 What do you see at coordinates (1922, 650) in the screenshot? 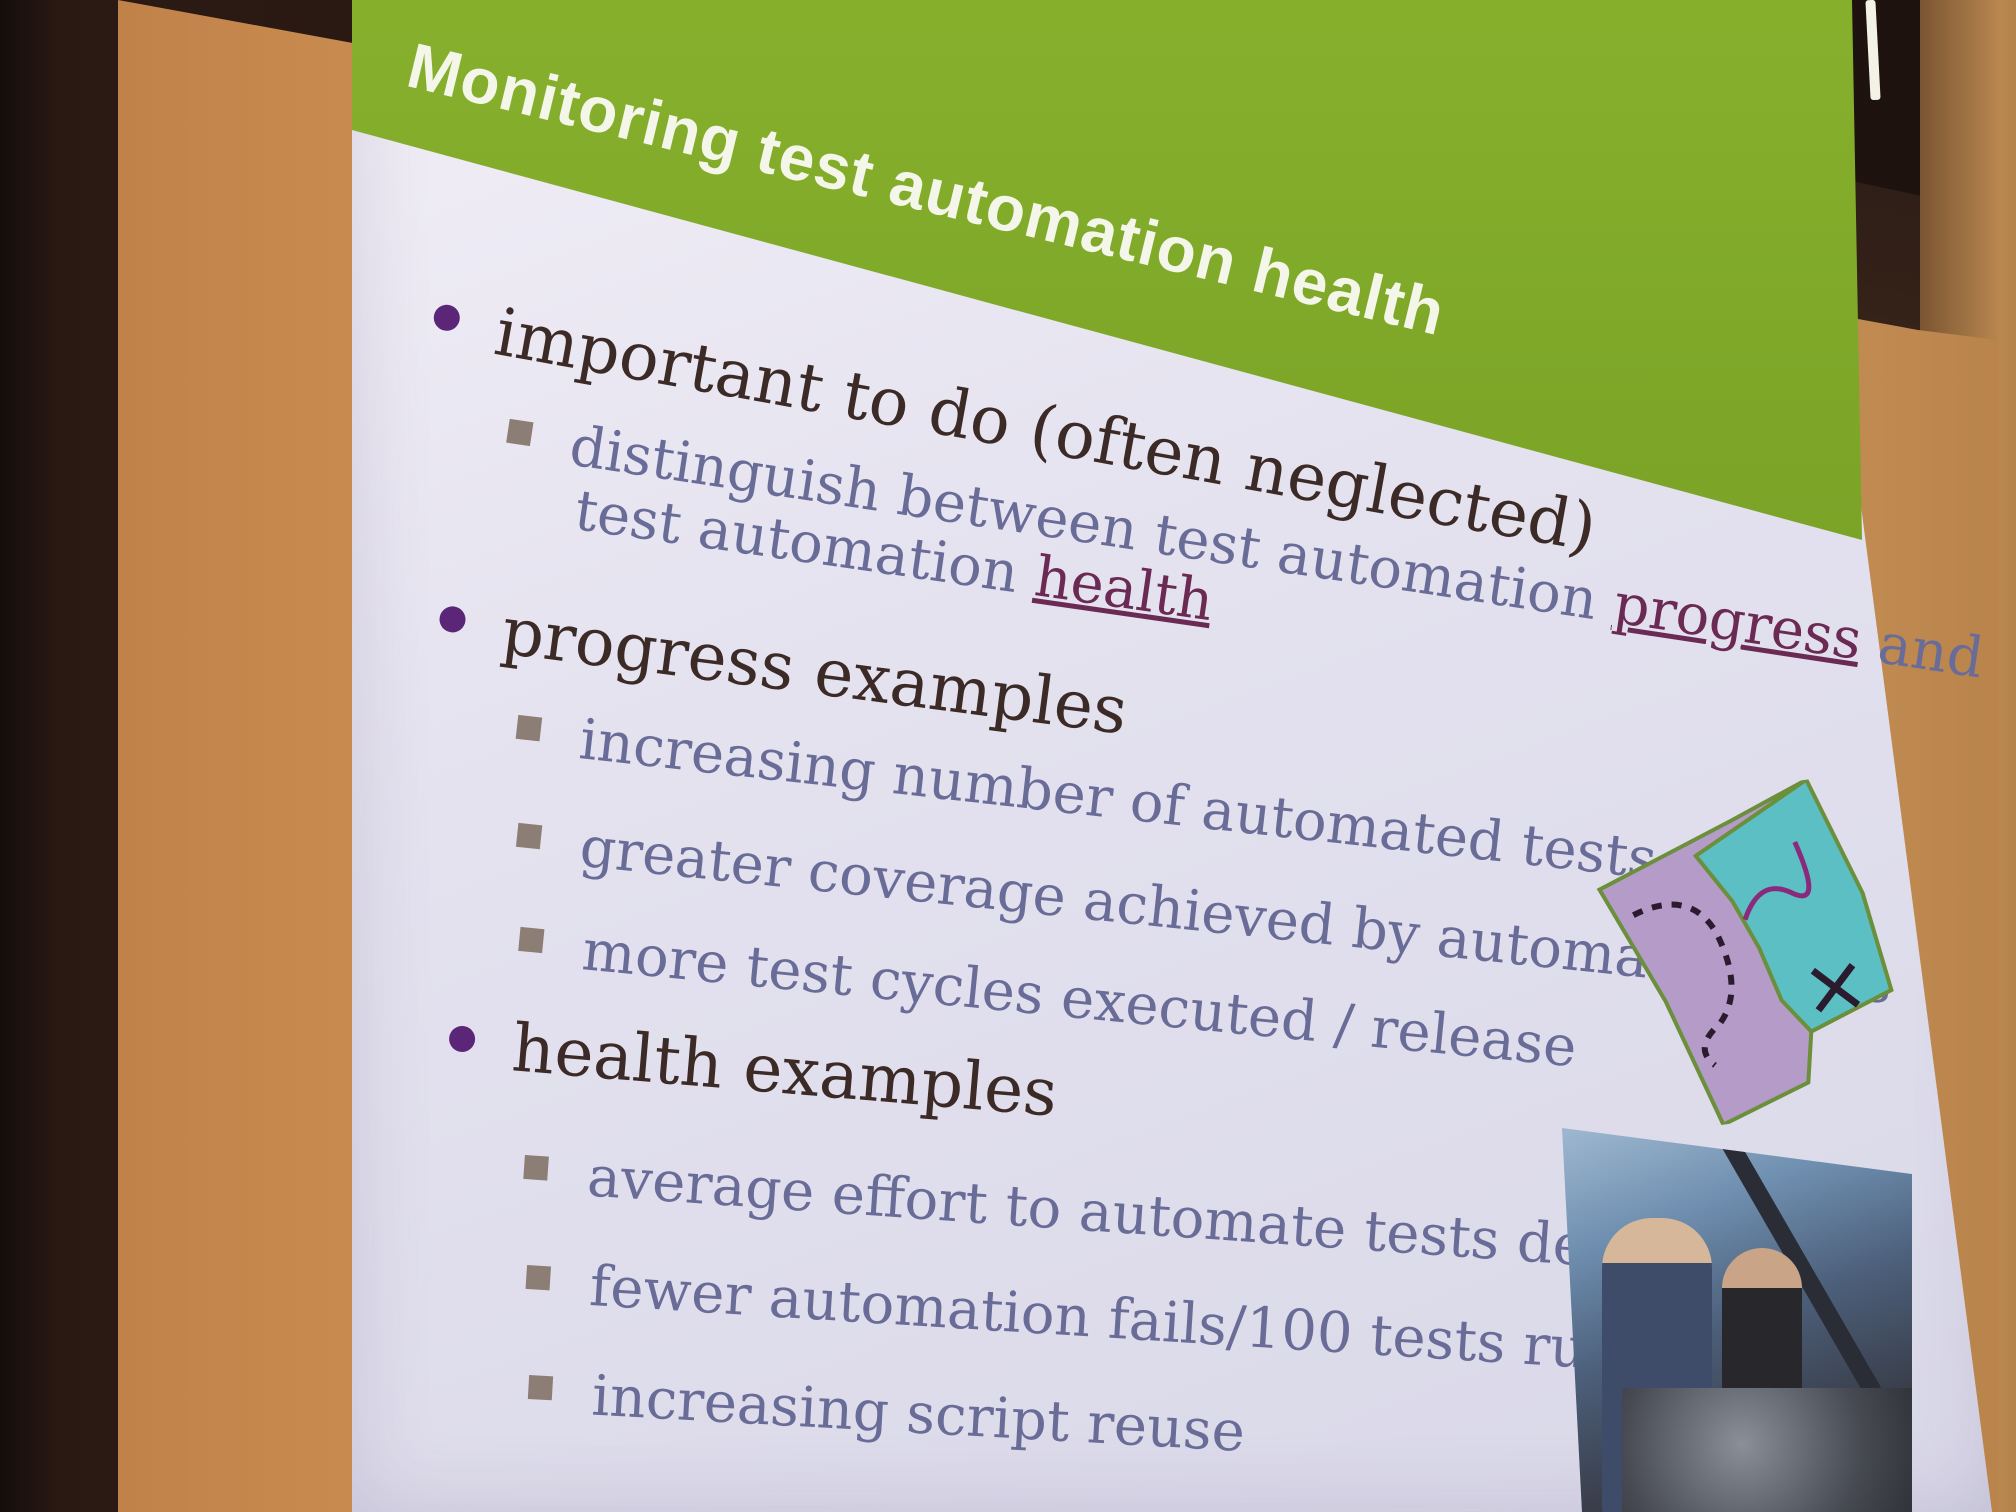
I see `sub-bullet-text-end: and` at bounding box center [1922, 650].